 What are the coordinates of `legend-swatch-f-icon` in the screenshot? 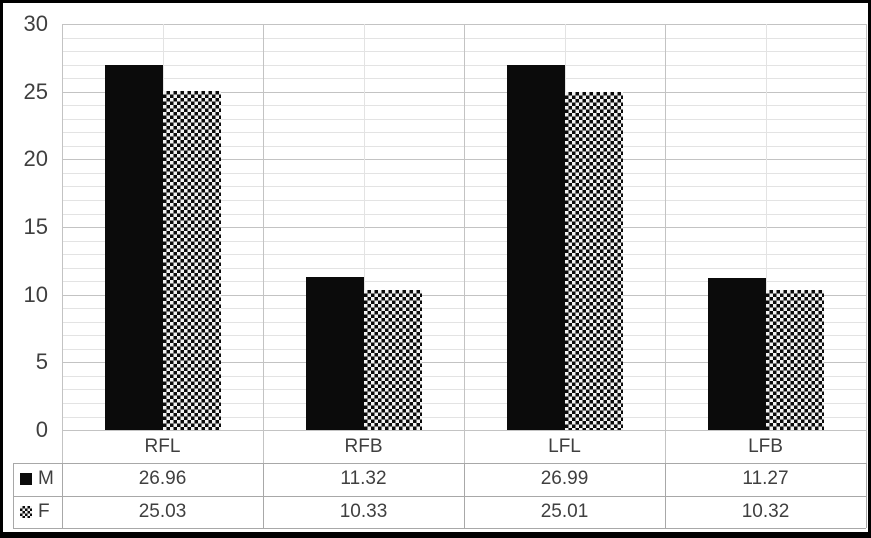 It's located at (26, 511).